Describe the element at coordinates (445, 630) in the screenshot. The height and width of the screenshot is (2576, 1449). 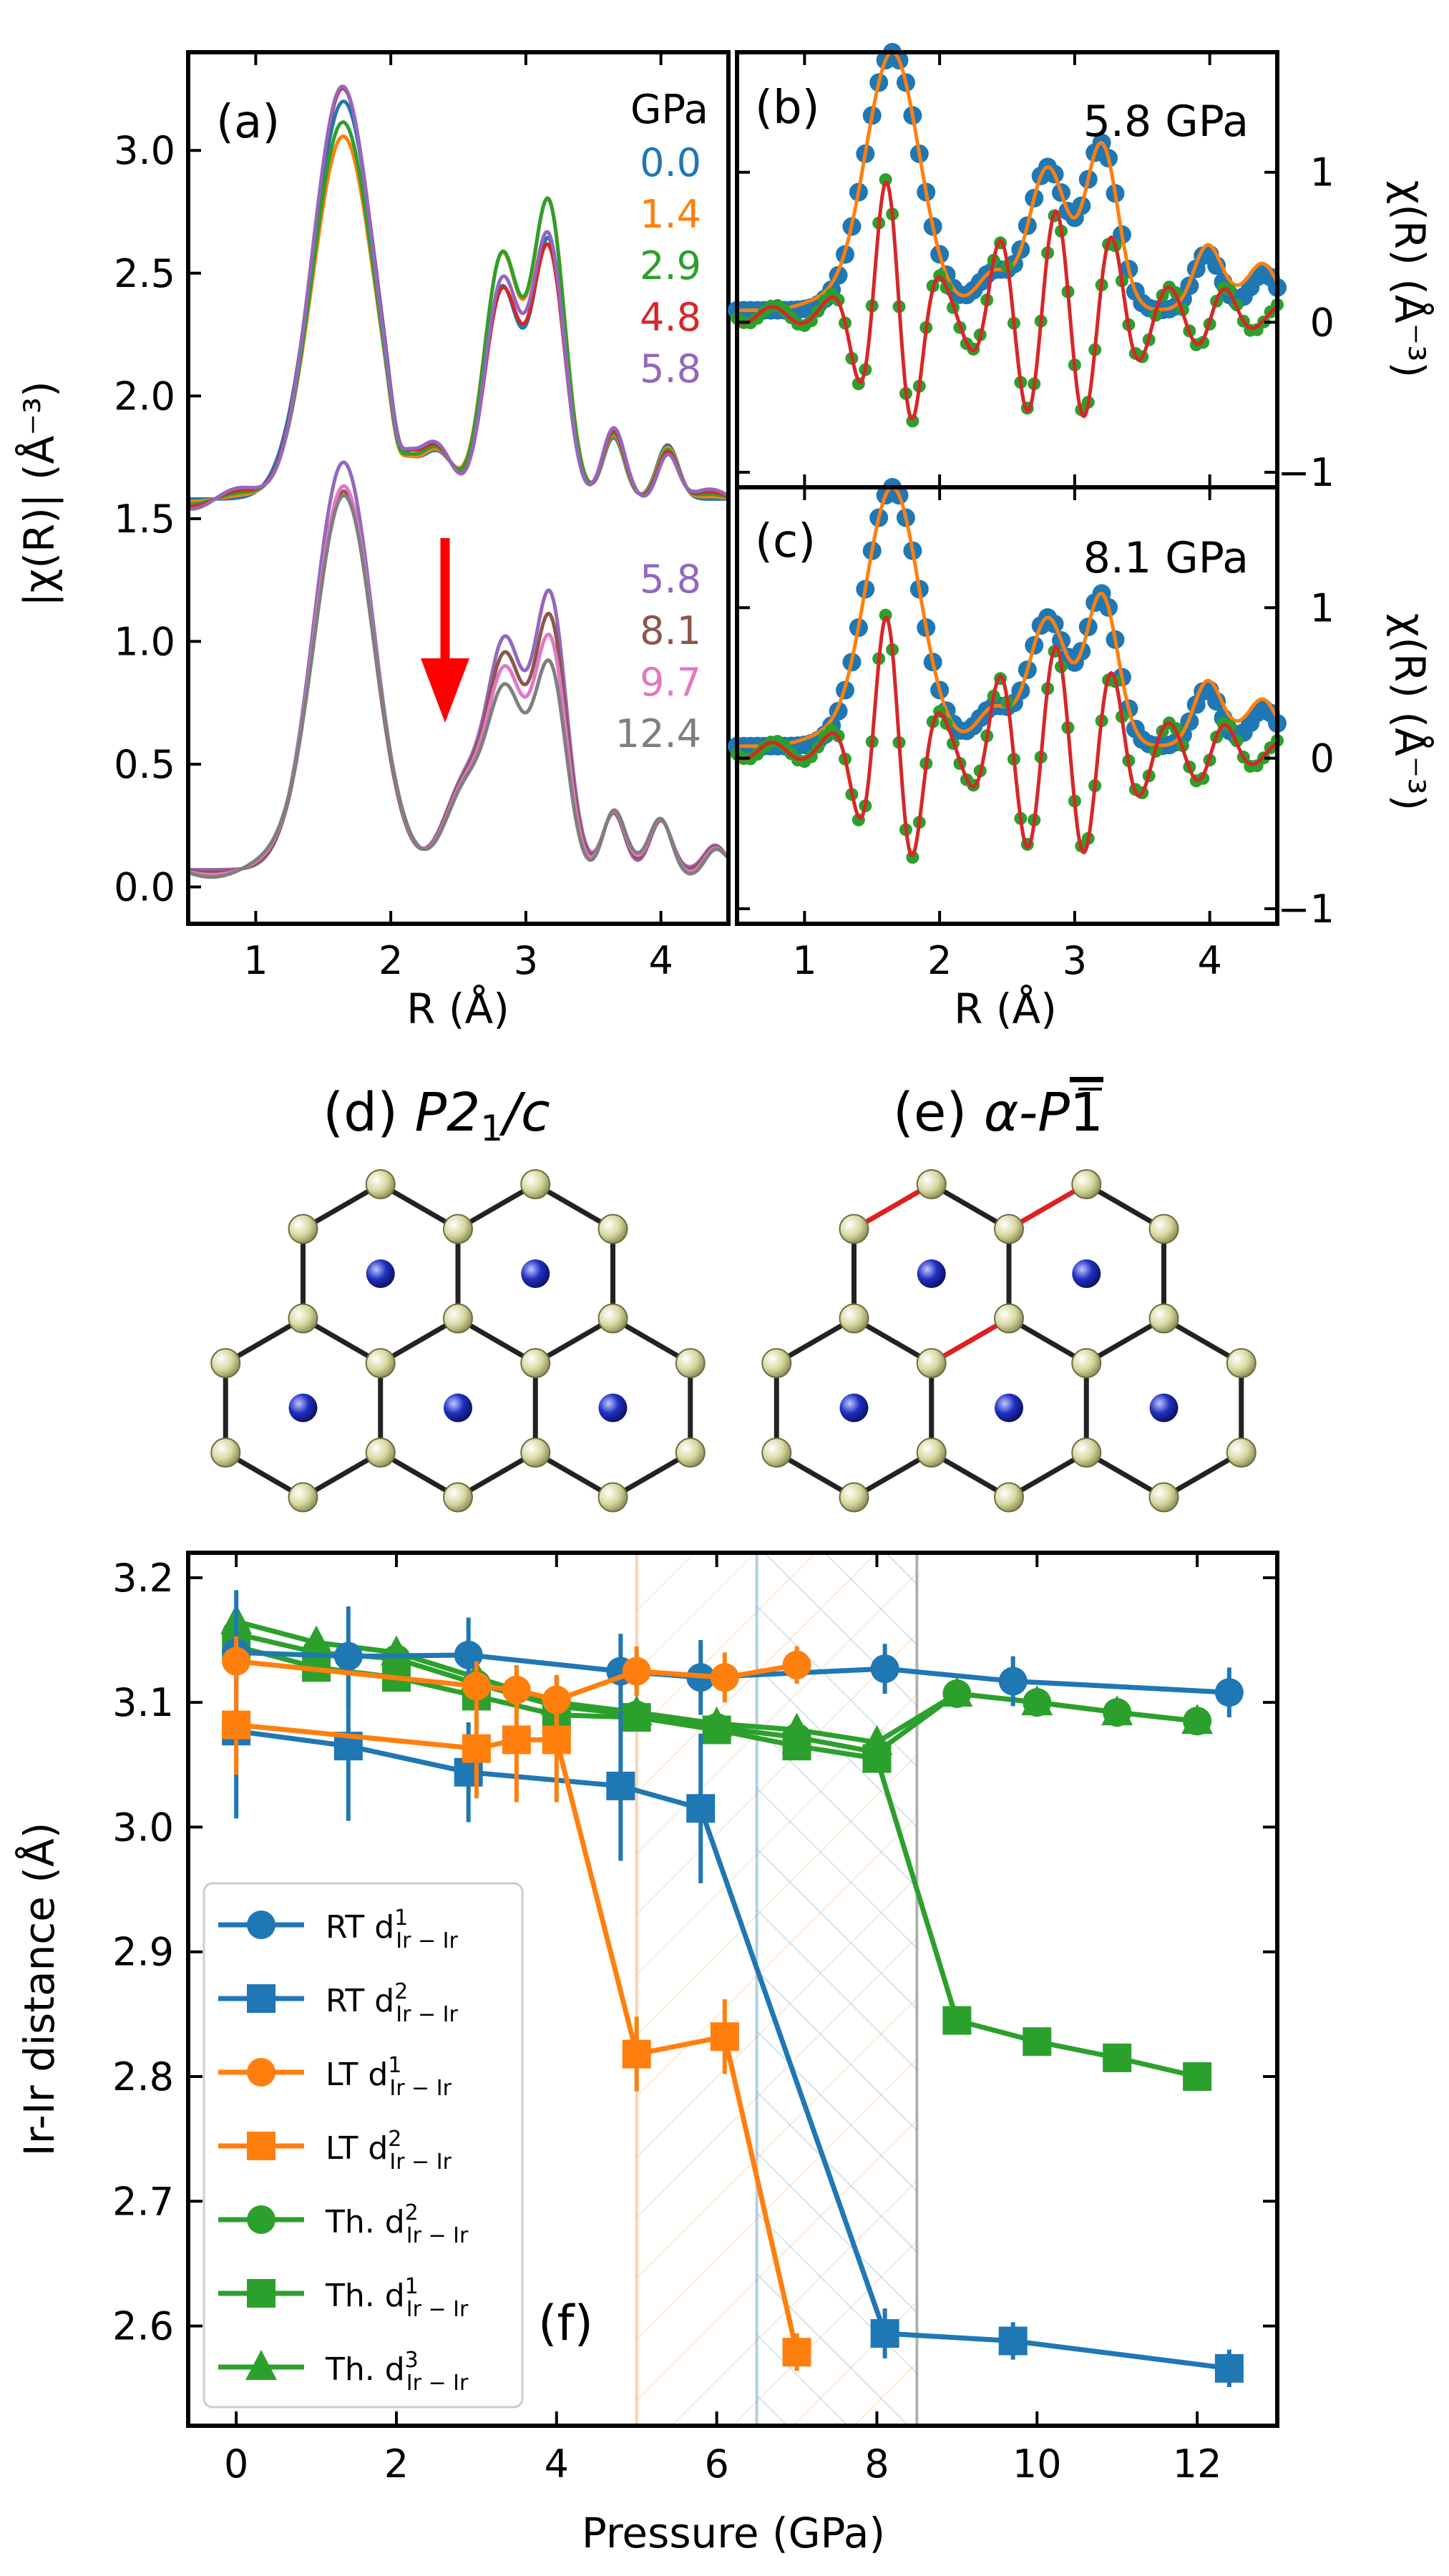
I see `pressure-arrow` at that location.